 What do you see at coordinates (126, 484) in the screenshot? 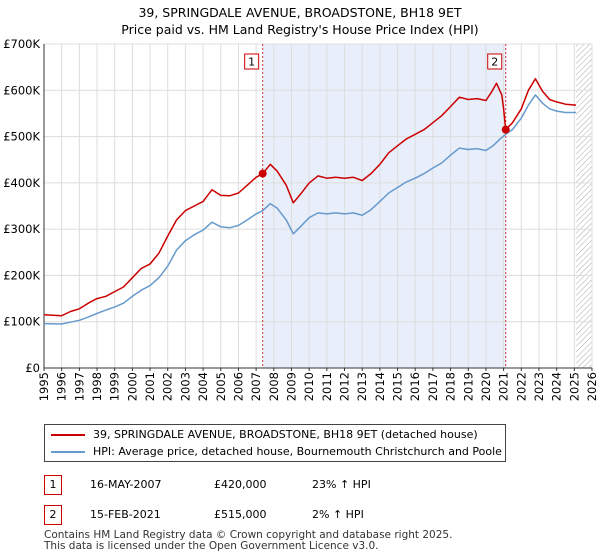
I see `sale-date-1: 16-MAY-2007` at bounding box center [126, 484].